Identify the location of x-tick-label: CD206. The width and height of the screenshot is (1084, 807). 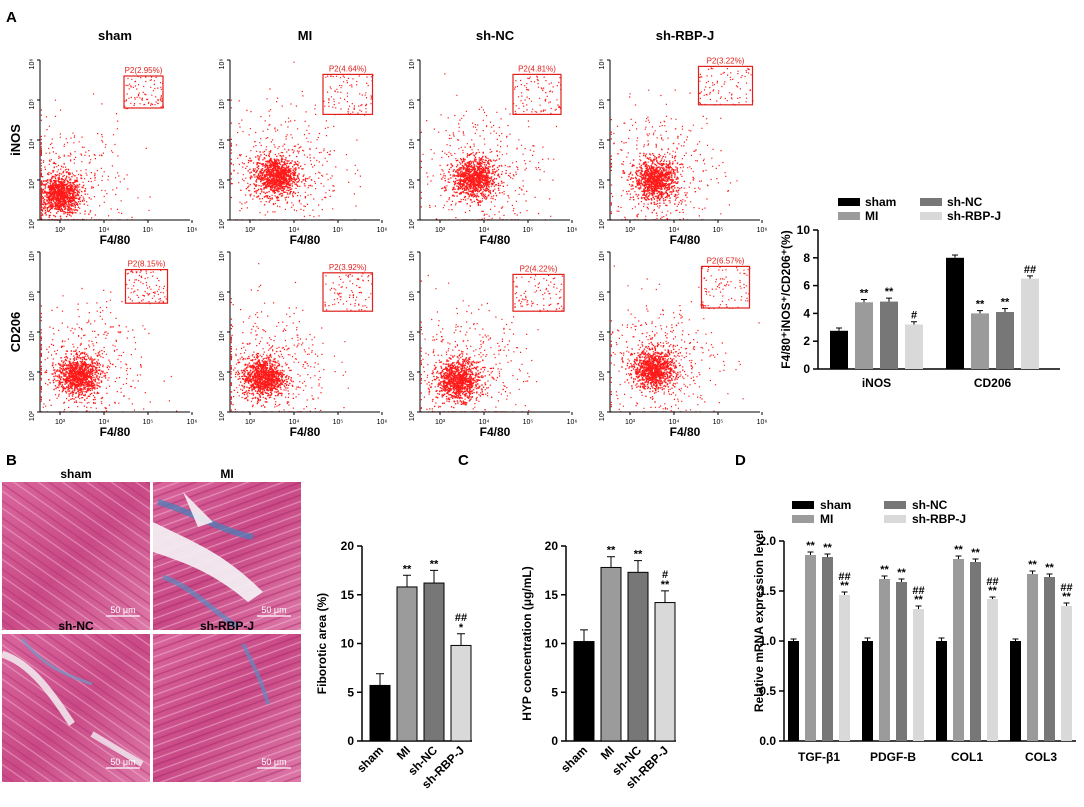
(993, 383).